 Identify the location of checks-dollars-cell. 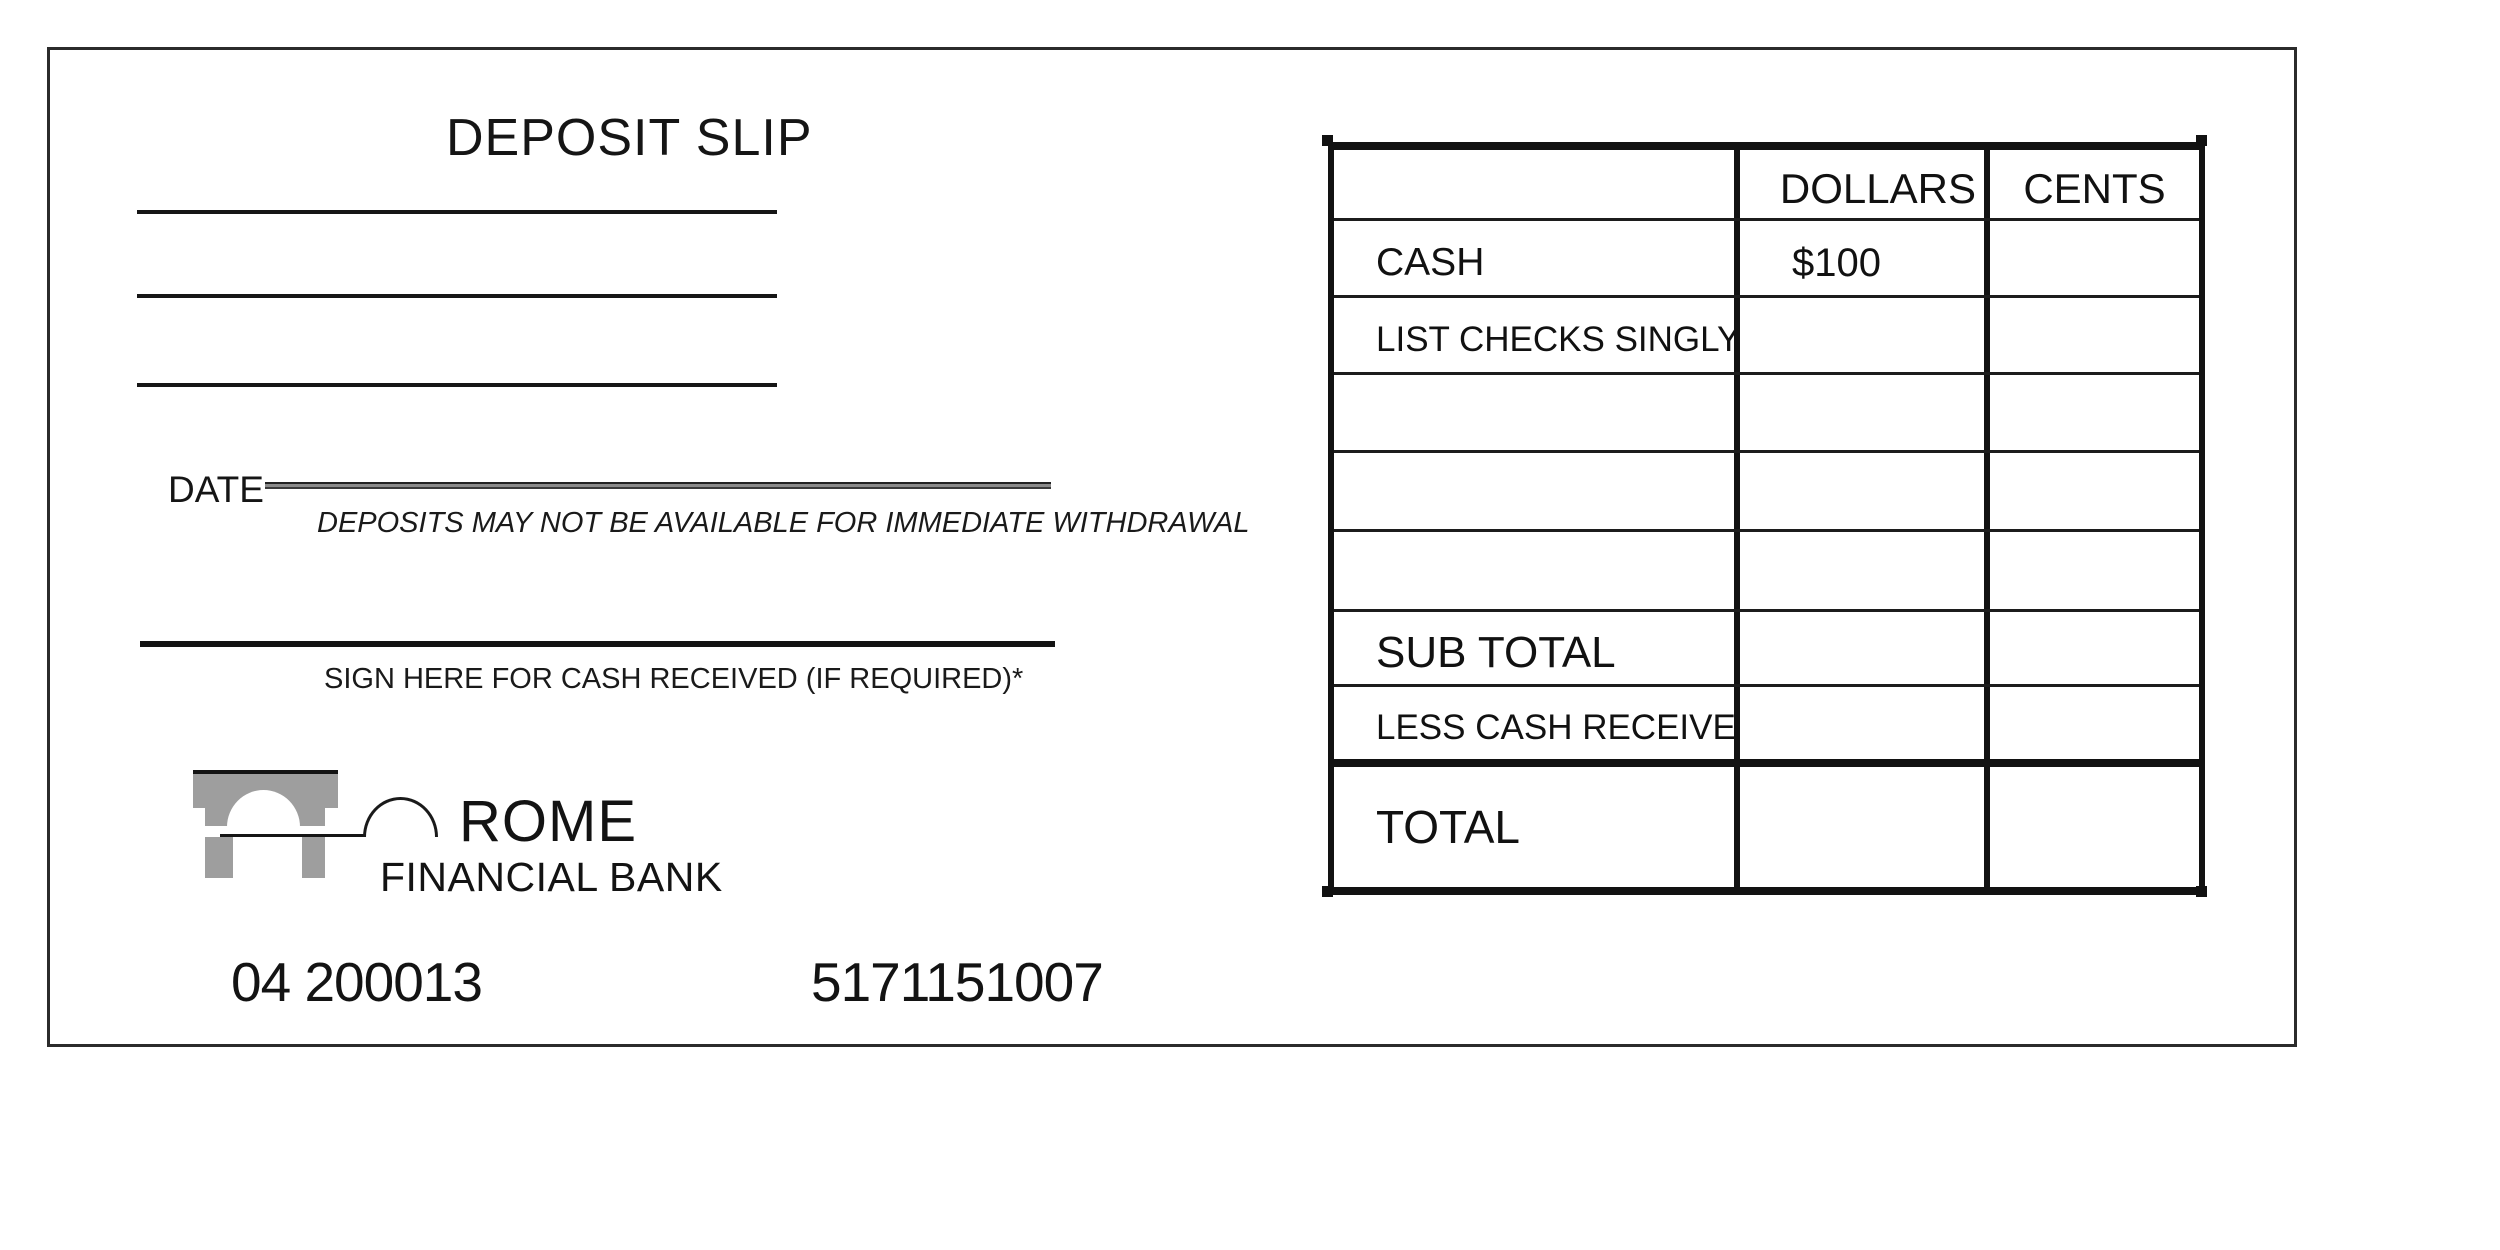
(1865, 335).